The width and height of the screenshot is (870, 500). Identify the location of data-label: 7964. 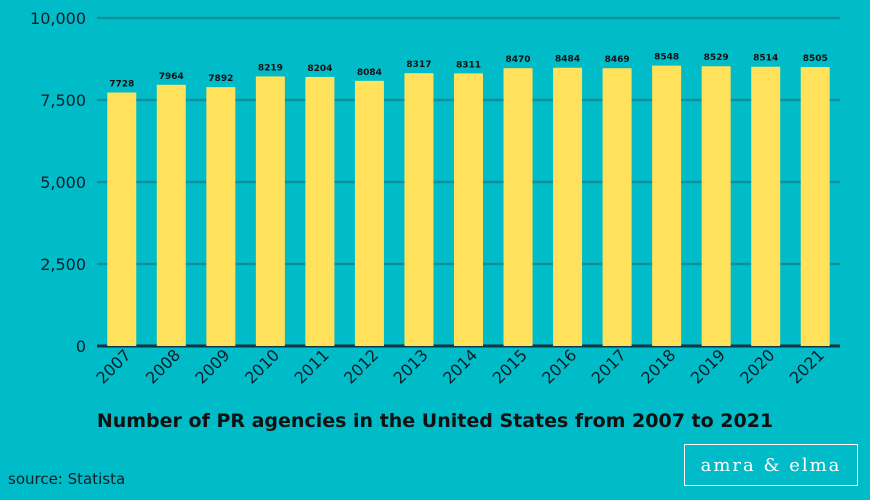
(171, 77).